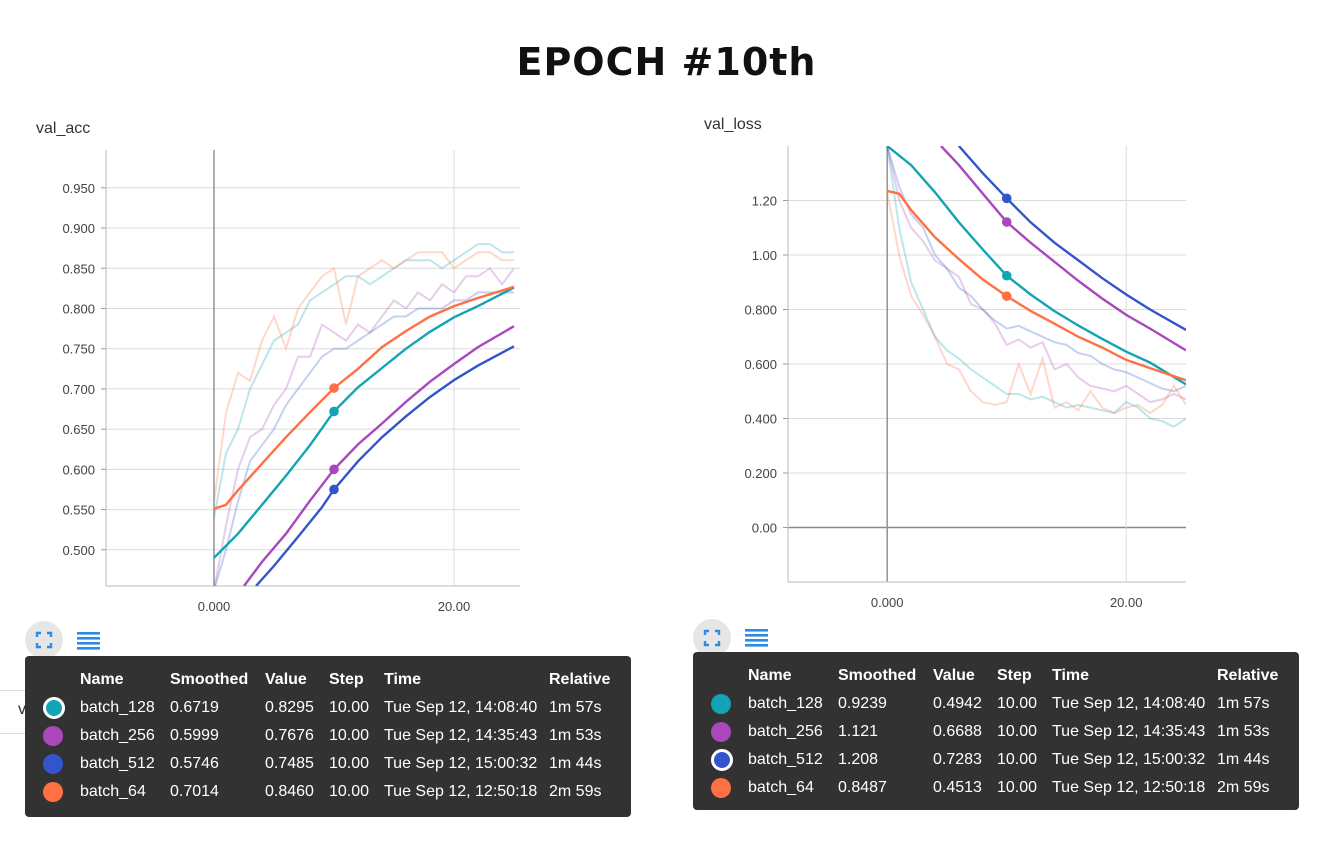  What do you see at coordinates (957, 787) in the screenshot?
I see `row-value: 0.4513` at bounding box center [957, 787].